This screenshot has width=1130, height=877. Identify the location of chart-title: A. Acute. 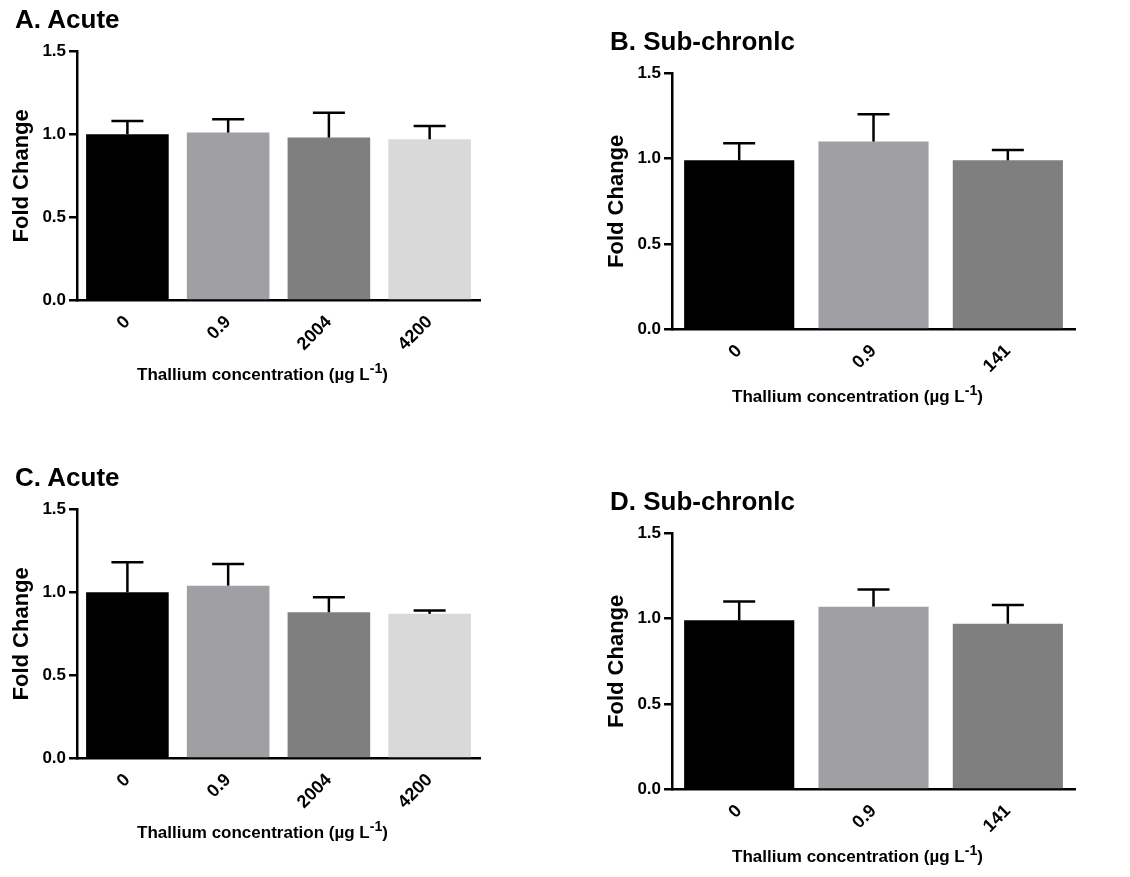
(68, 20).